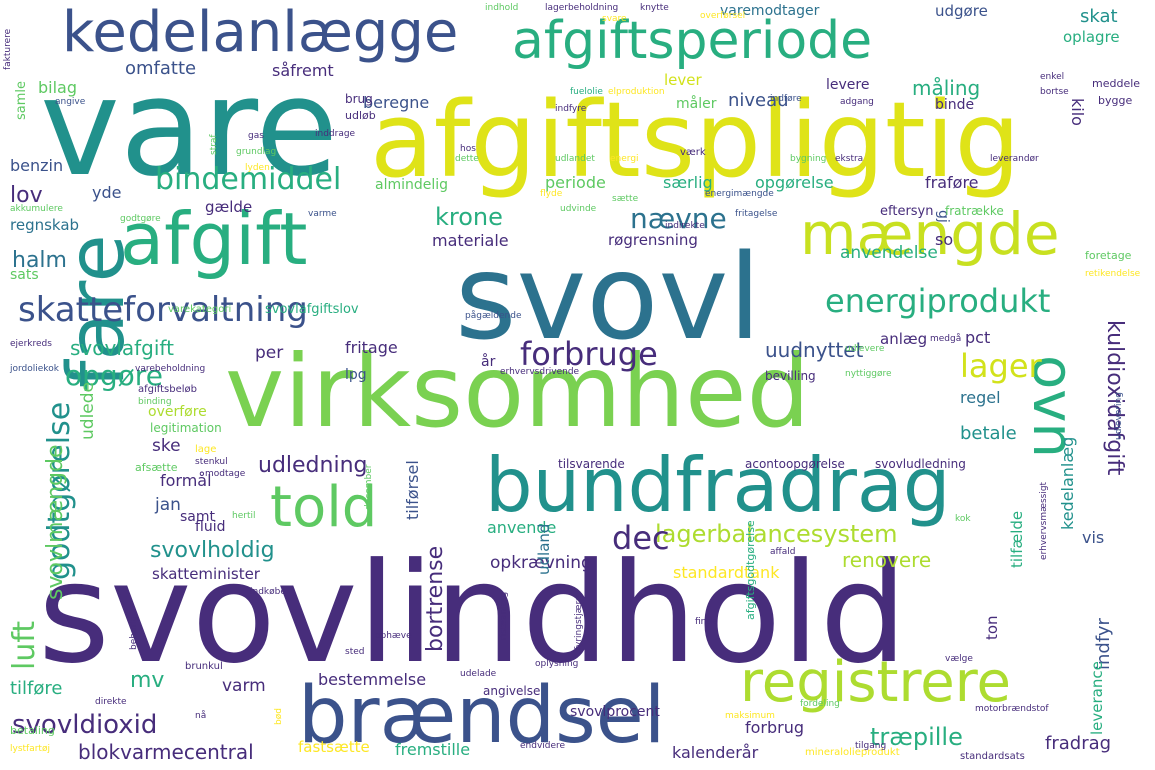 Image resolution: width=1155 pixels, height=770 pixels. I want to click on cloud-word: december, so click(369, 487).